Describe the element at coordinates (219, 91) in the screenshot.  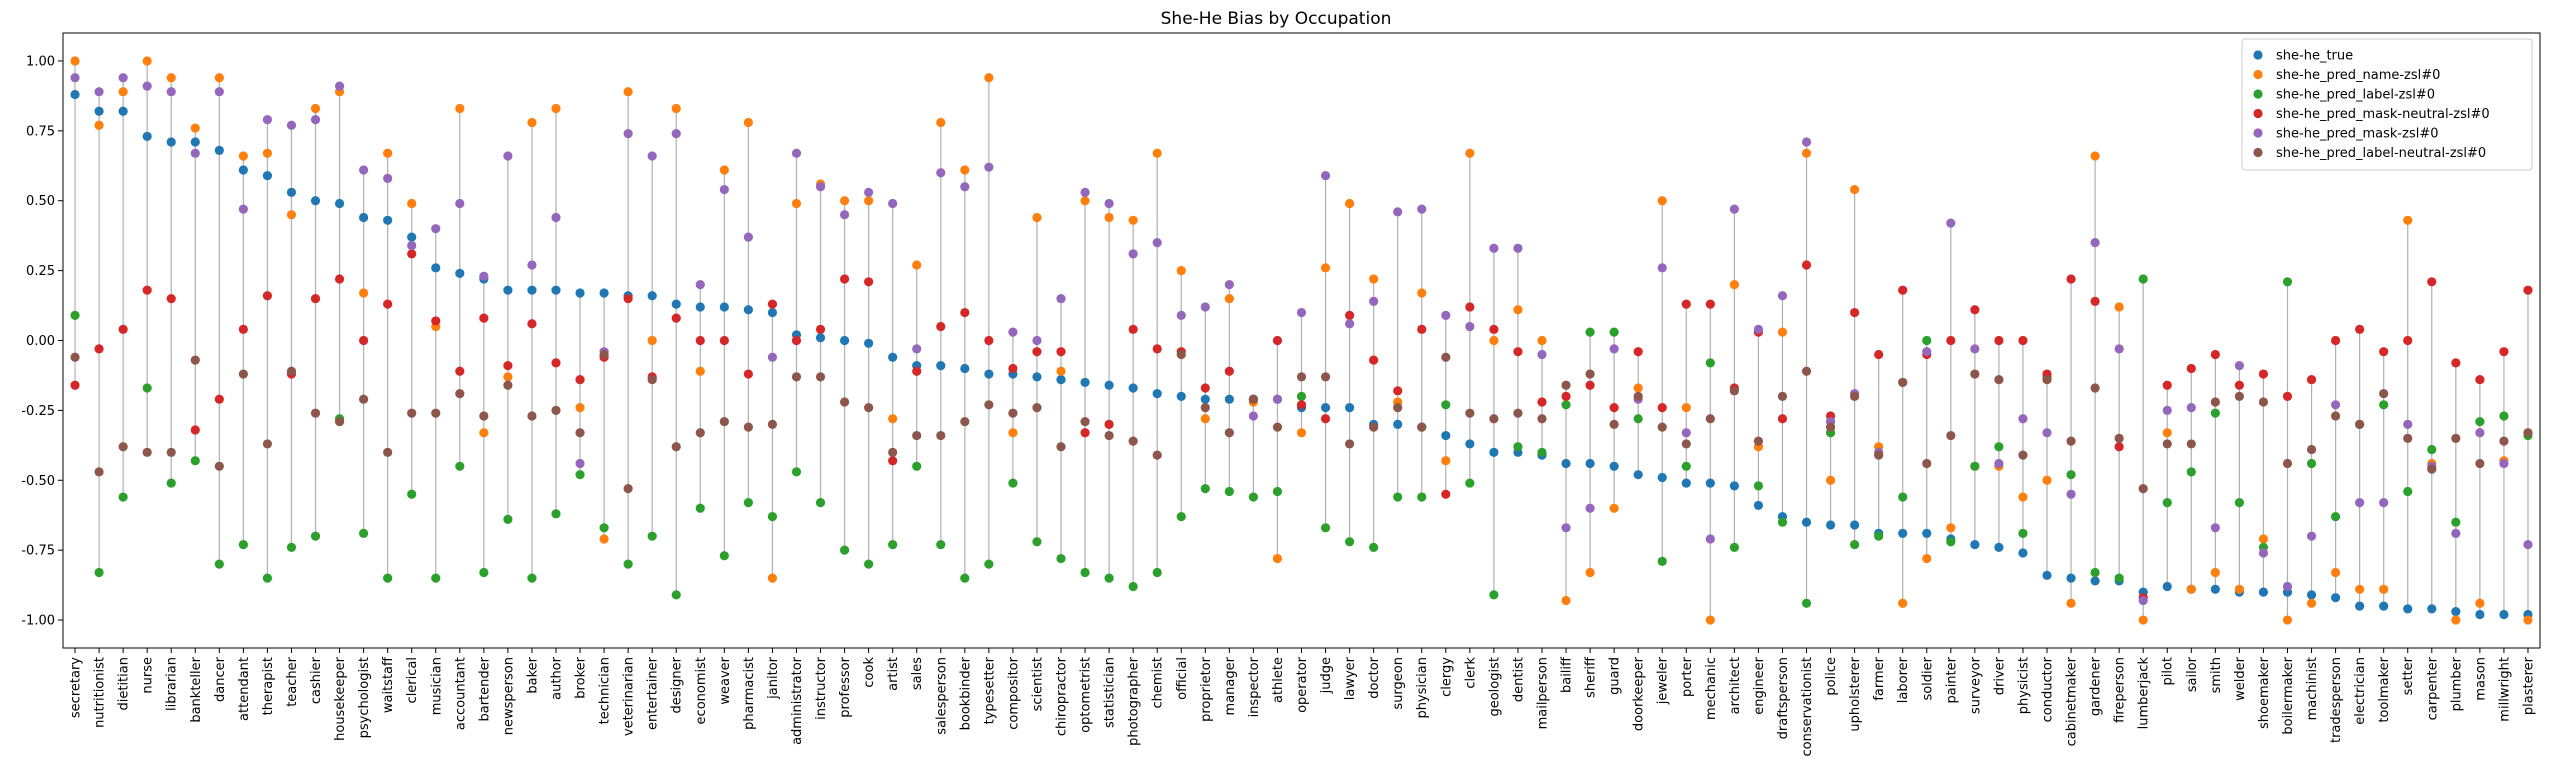
I see `point-she-he_pred_mask-zsl#0-dancer` at that location.